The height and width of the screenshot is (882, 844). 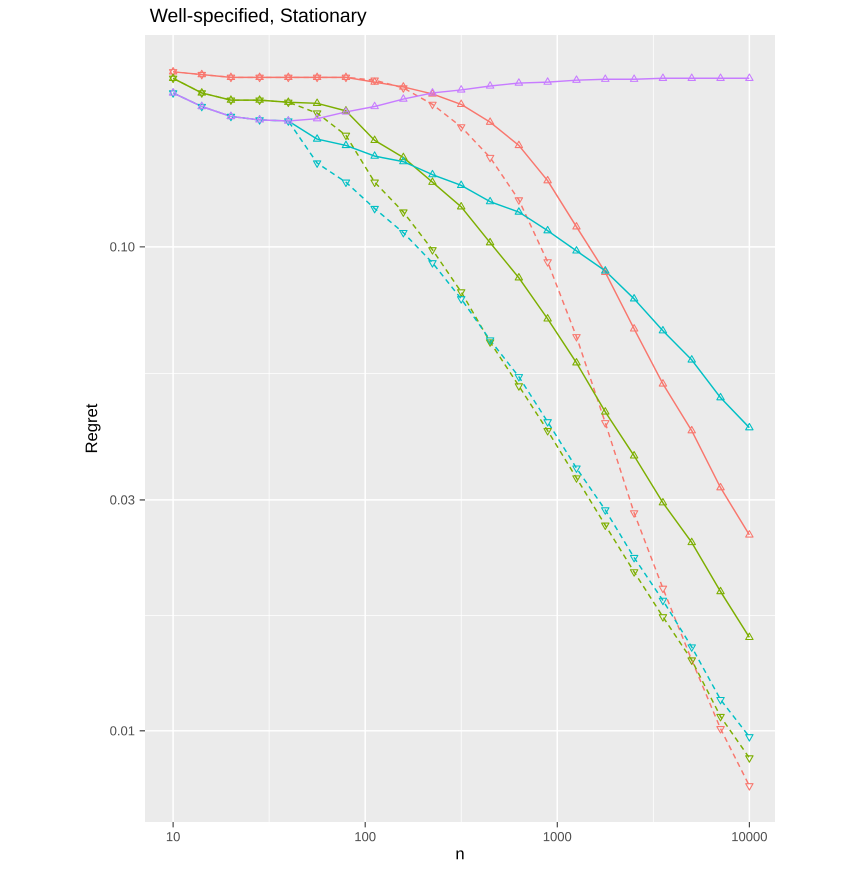 I want to click on x-tick-label: 100, so click(x=365, y=837).